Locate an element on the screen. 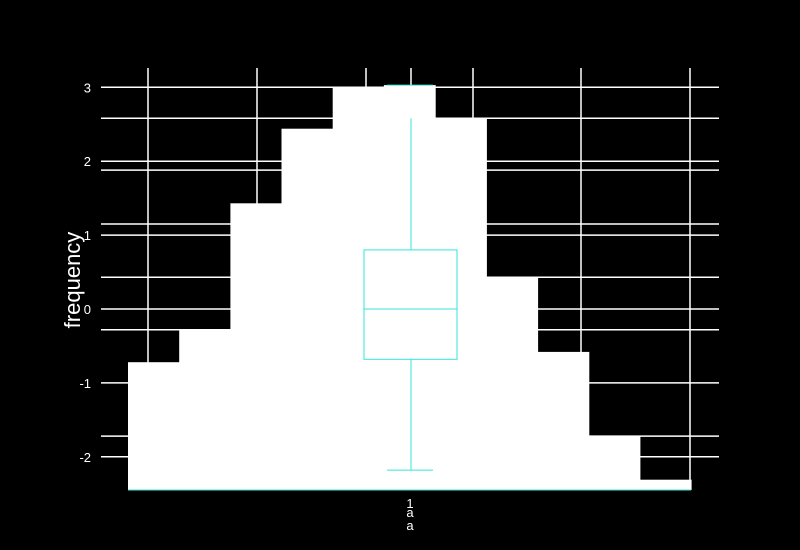  category-sublabel-1: a is located at coordinates (410, 512).